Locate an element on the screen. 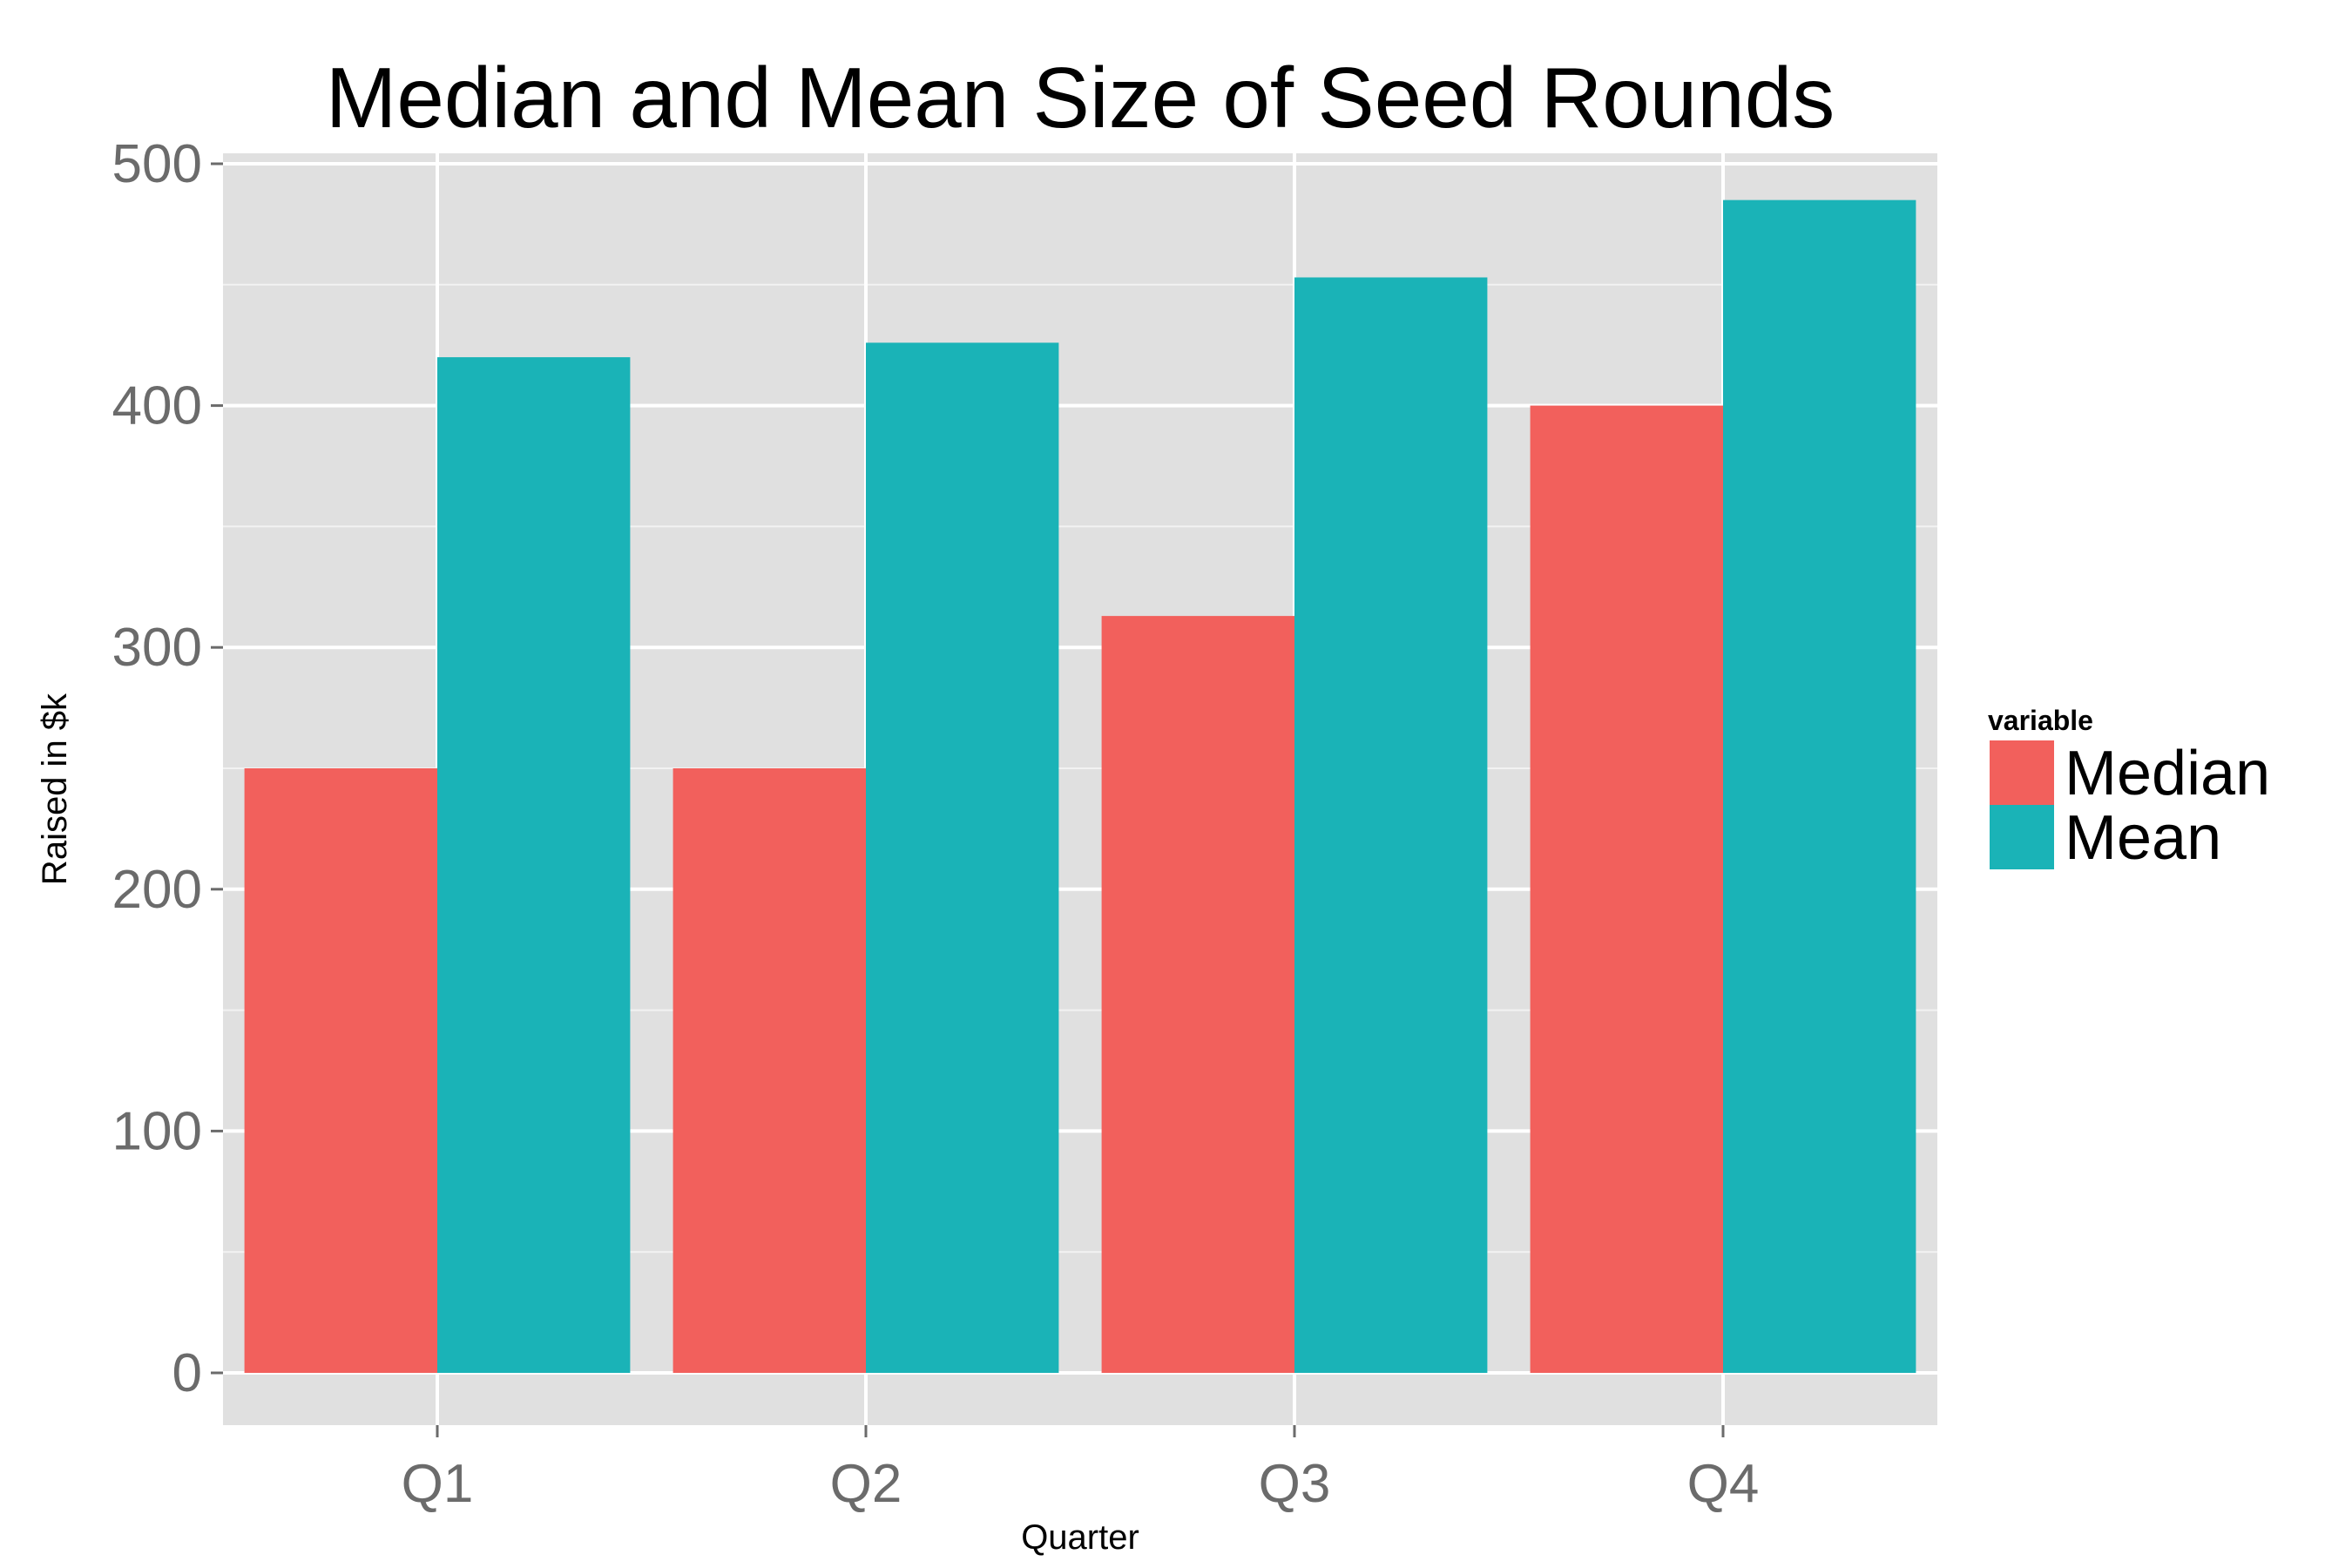  bar-mean-q4 is located at coordinates (1819, 786).